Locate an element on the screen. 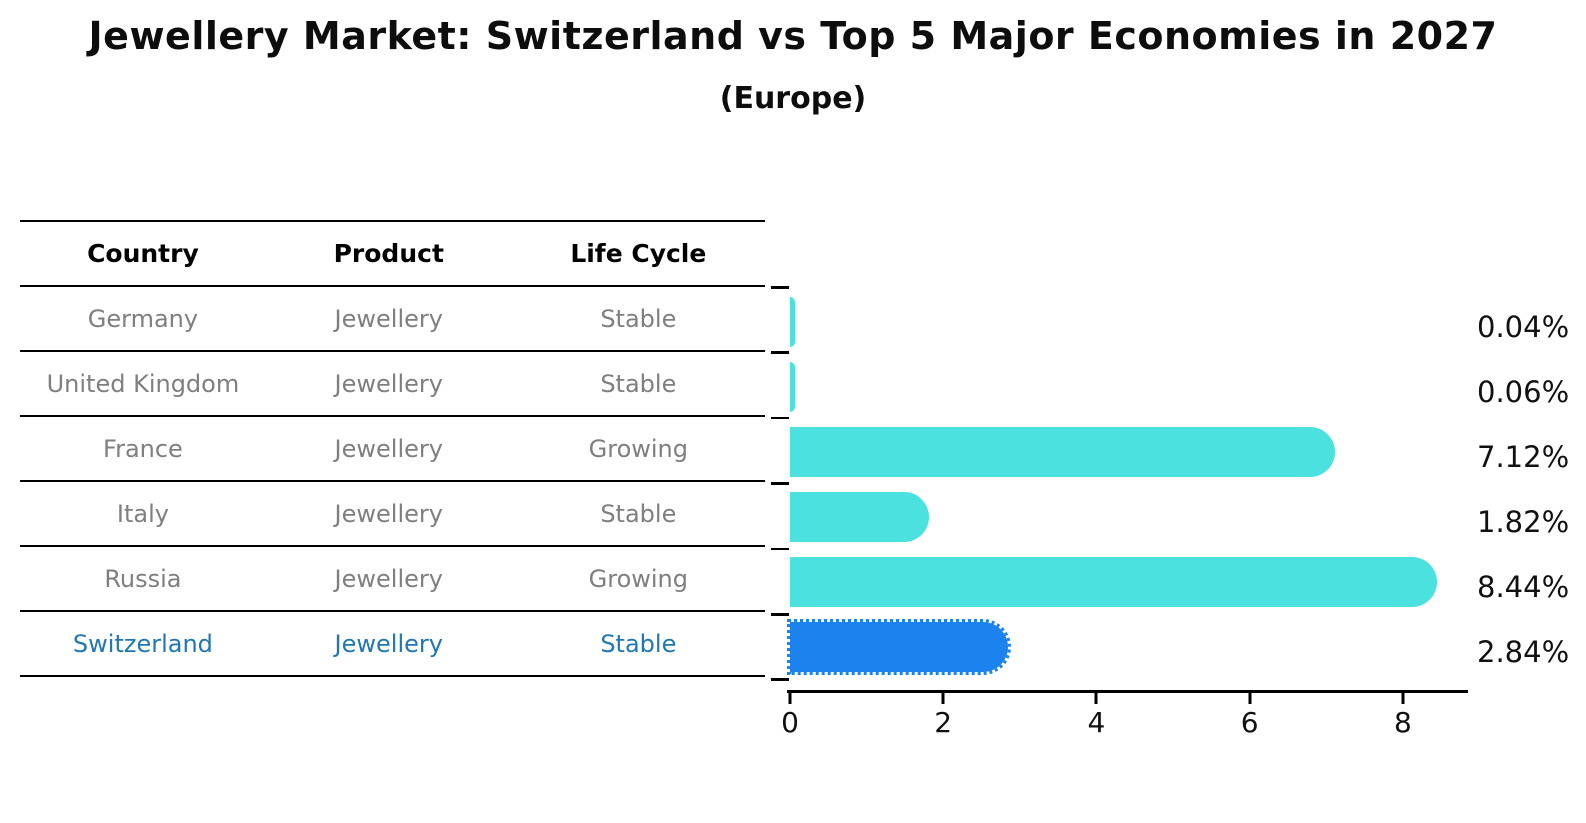 This screenshot has height=823, width=1586. table-row-france: France Jewellery Growing is located at coordinates (392, 449).